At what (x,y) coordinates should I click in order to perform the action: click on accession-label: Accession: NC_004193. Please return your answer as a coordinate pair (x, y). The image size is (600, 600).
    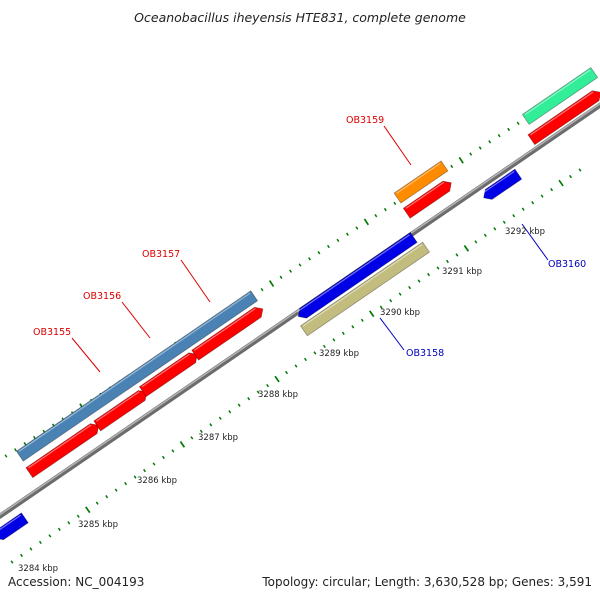
    Looking at the image, I should click on (76, 582).